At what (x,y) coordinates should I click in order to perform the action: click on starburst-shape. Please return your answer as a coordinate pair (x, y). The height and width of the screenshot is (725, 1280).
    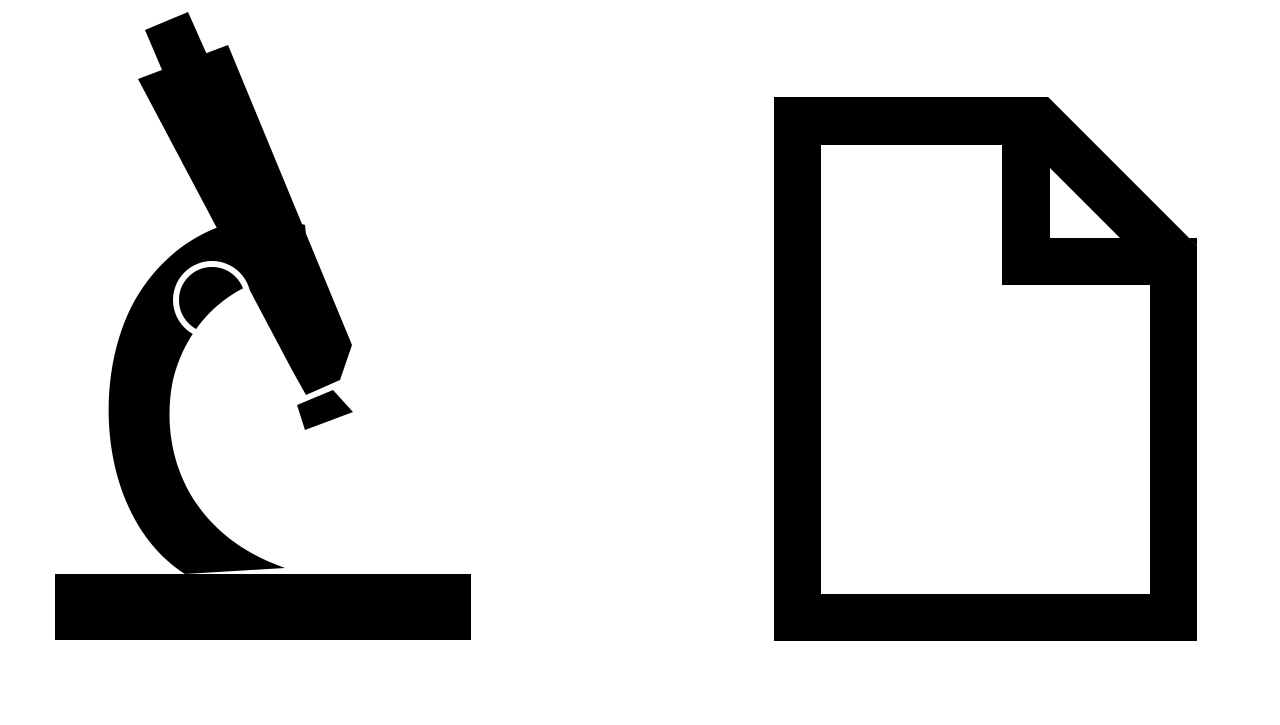
    Looking at the image, I should click on (383, 467).